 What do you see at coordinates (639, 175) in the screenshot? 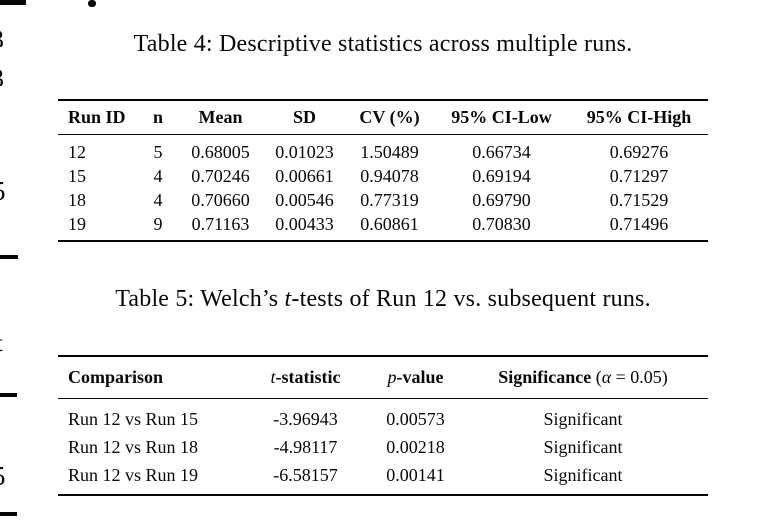
I see `table4-cell: 0.71297` at bounding box center [639, 175].